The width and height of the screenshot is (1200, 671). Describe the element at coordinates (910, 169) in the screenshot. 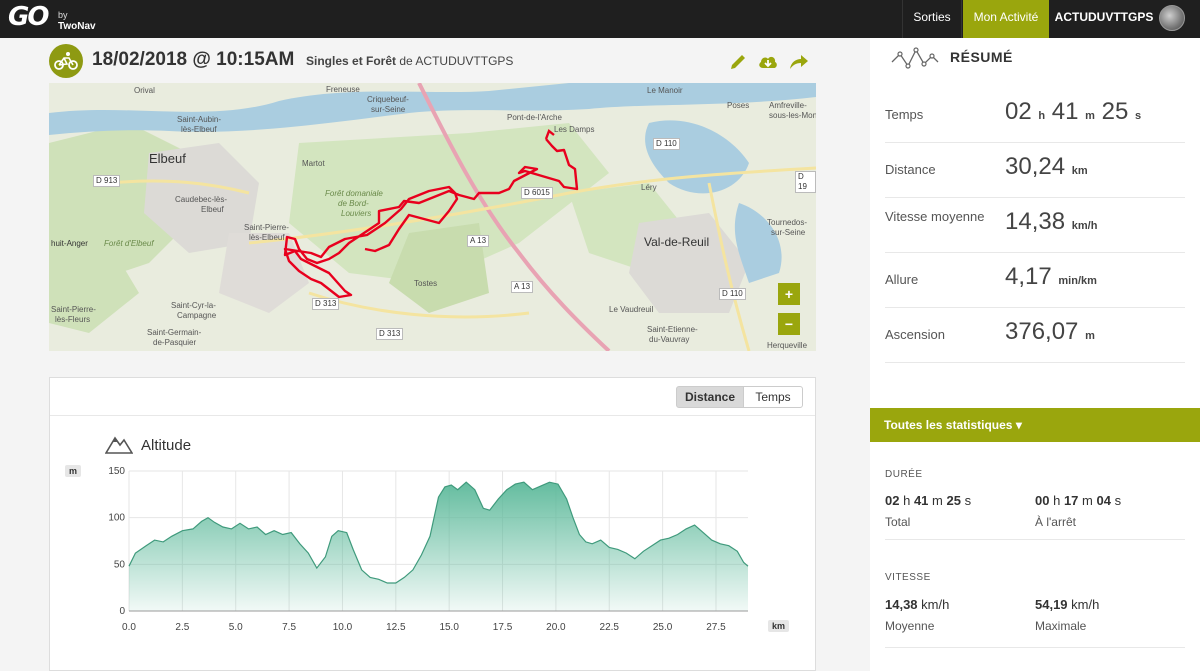

I see `stat-label: Distance` at that location.